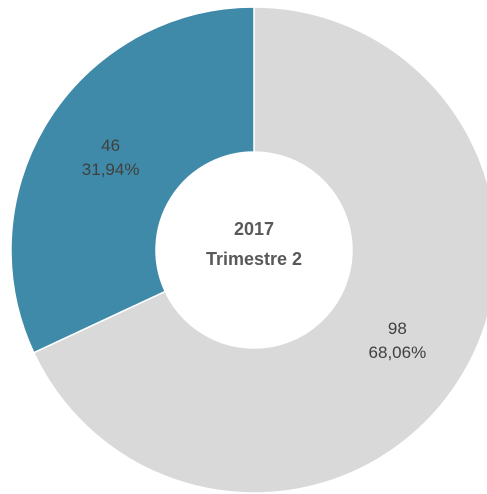 The image size is (487, 494). Describe the element at coordinates (110, 145) in the screenshot. I see `data-label: 46` at that location.